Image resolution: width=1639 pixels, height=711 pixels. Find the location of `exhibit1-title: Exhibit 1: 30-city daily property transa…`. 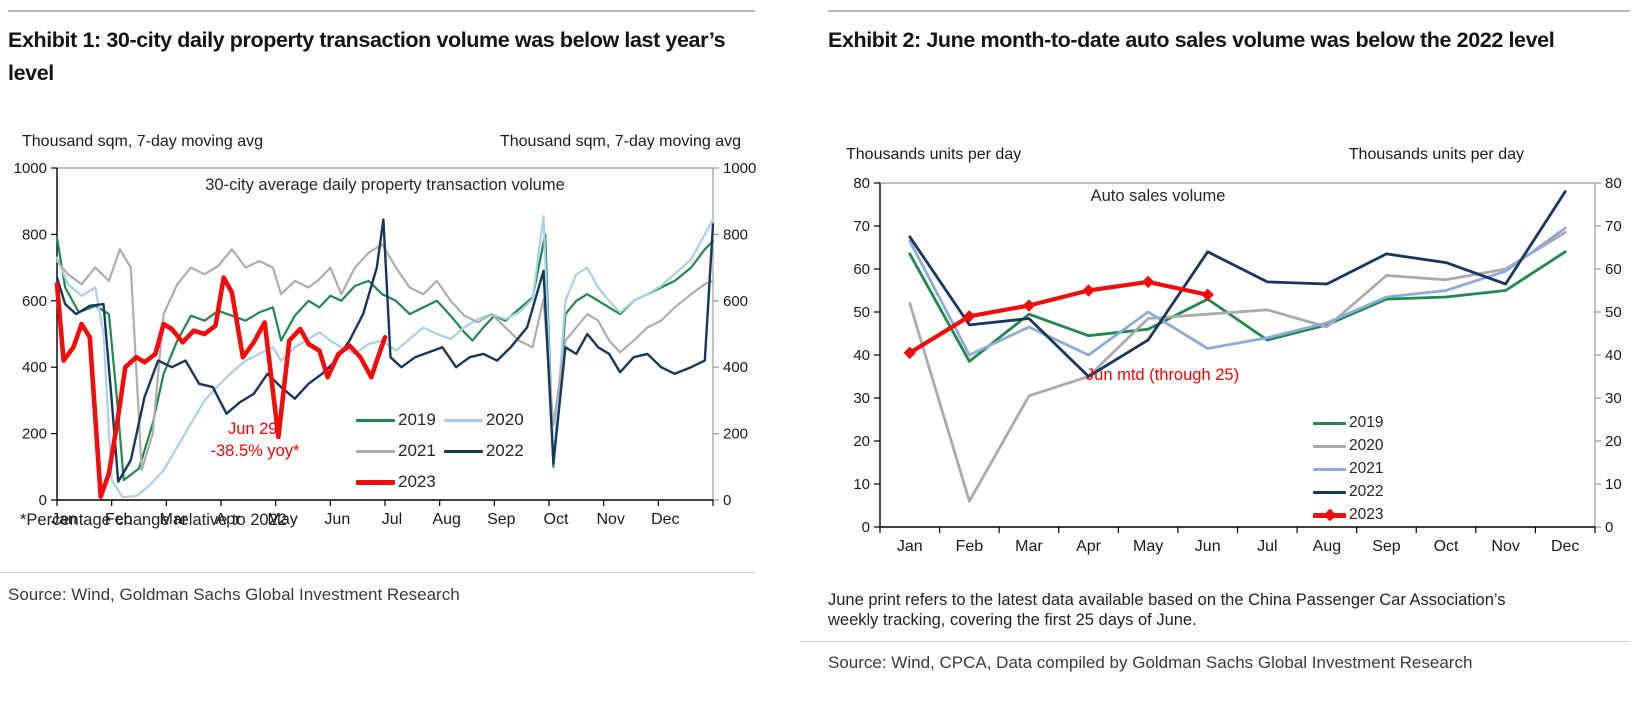

exhibit1-title: Exhibit 1: 30-city daily property transa… is located at coordinates (367, 56).